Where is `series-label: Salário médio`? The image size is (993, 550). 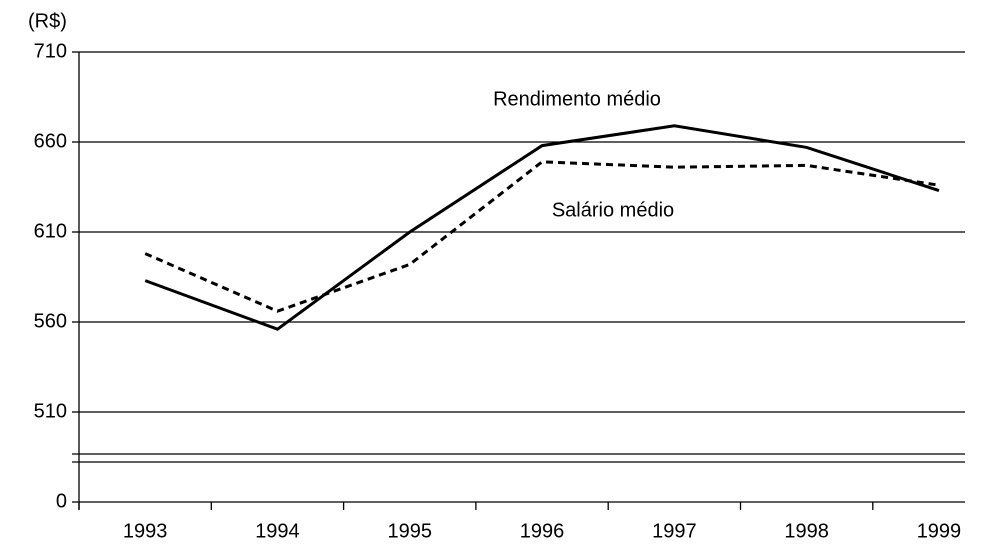 series-label: Salário médio is located at coordinates (613, 210).